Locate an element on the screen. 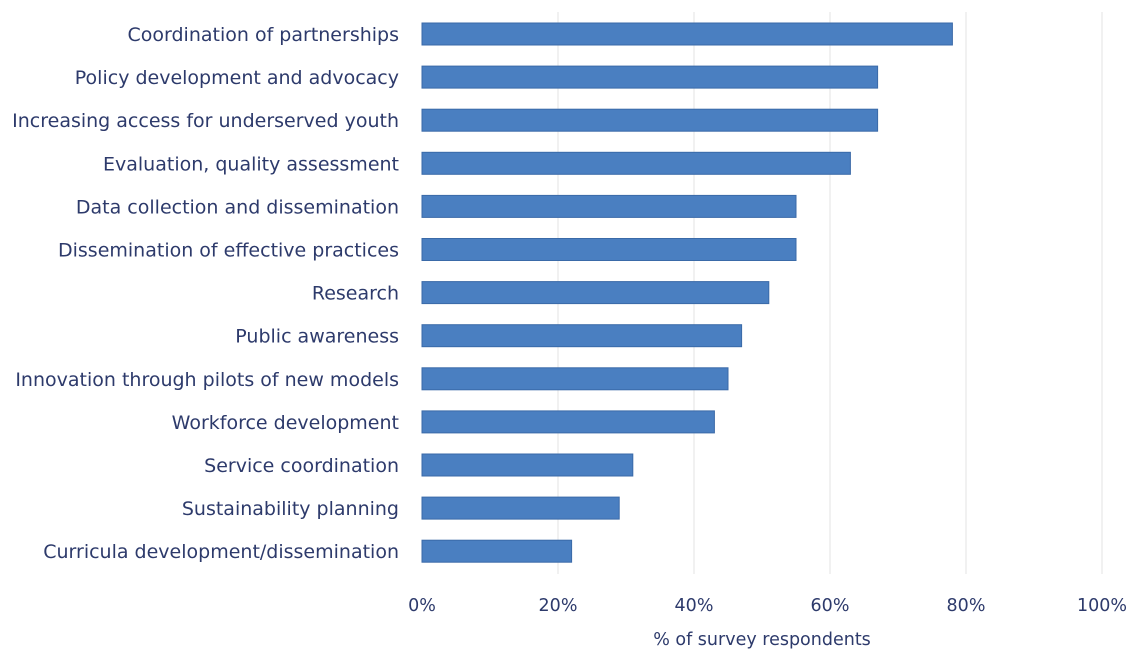  x-axis-title: % of survey respondents is located at coordinates (762, 639).